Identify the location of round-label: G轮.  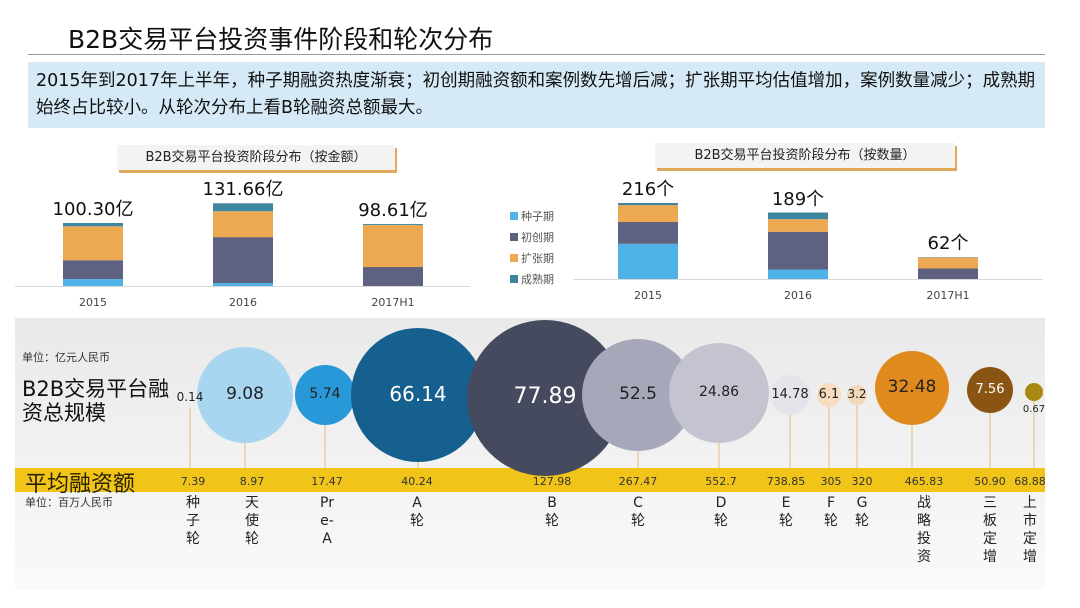
(862, 512).